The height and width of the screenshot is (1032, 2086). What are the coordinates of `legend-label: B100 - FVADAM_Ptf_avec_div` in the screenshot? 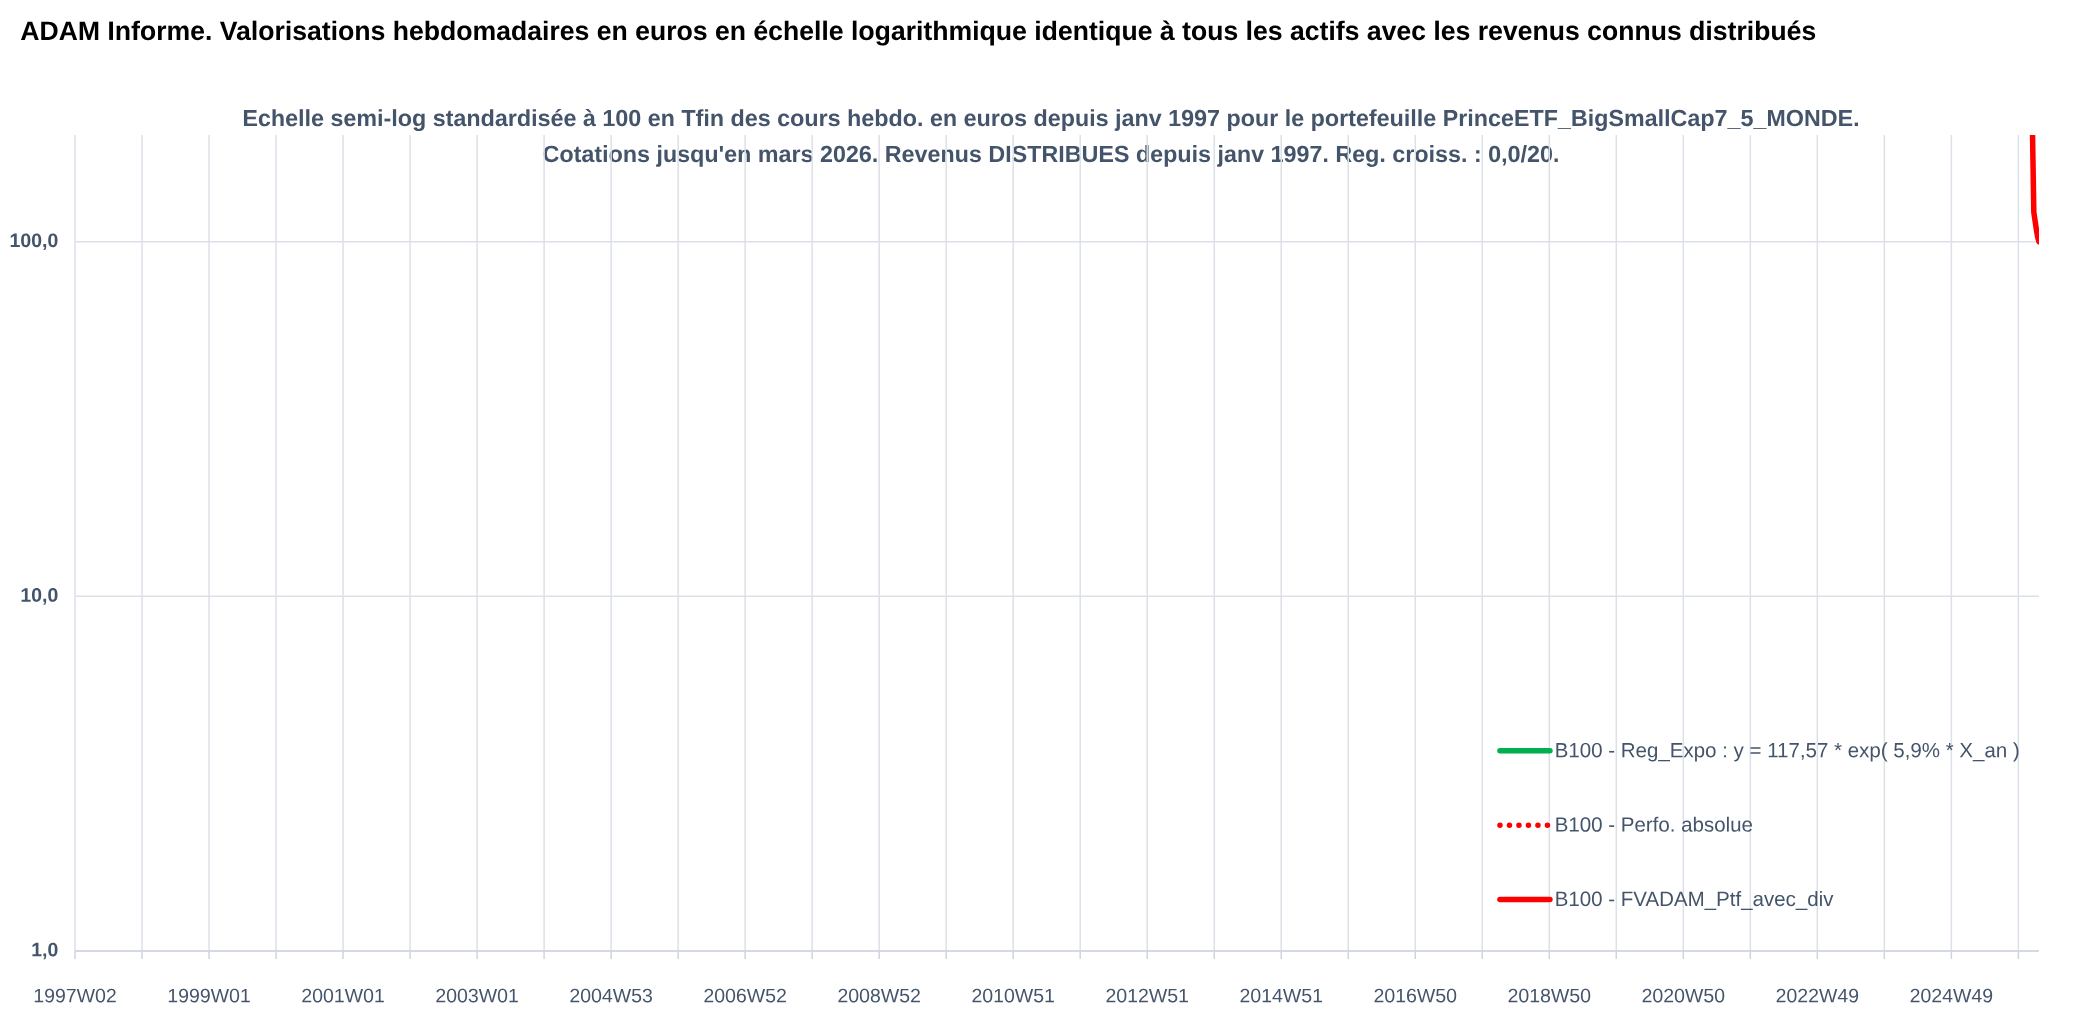 It's located at (1695, 900).